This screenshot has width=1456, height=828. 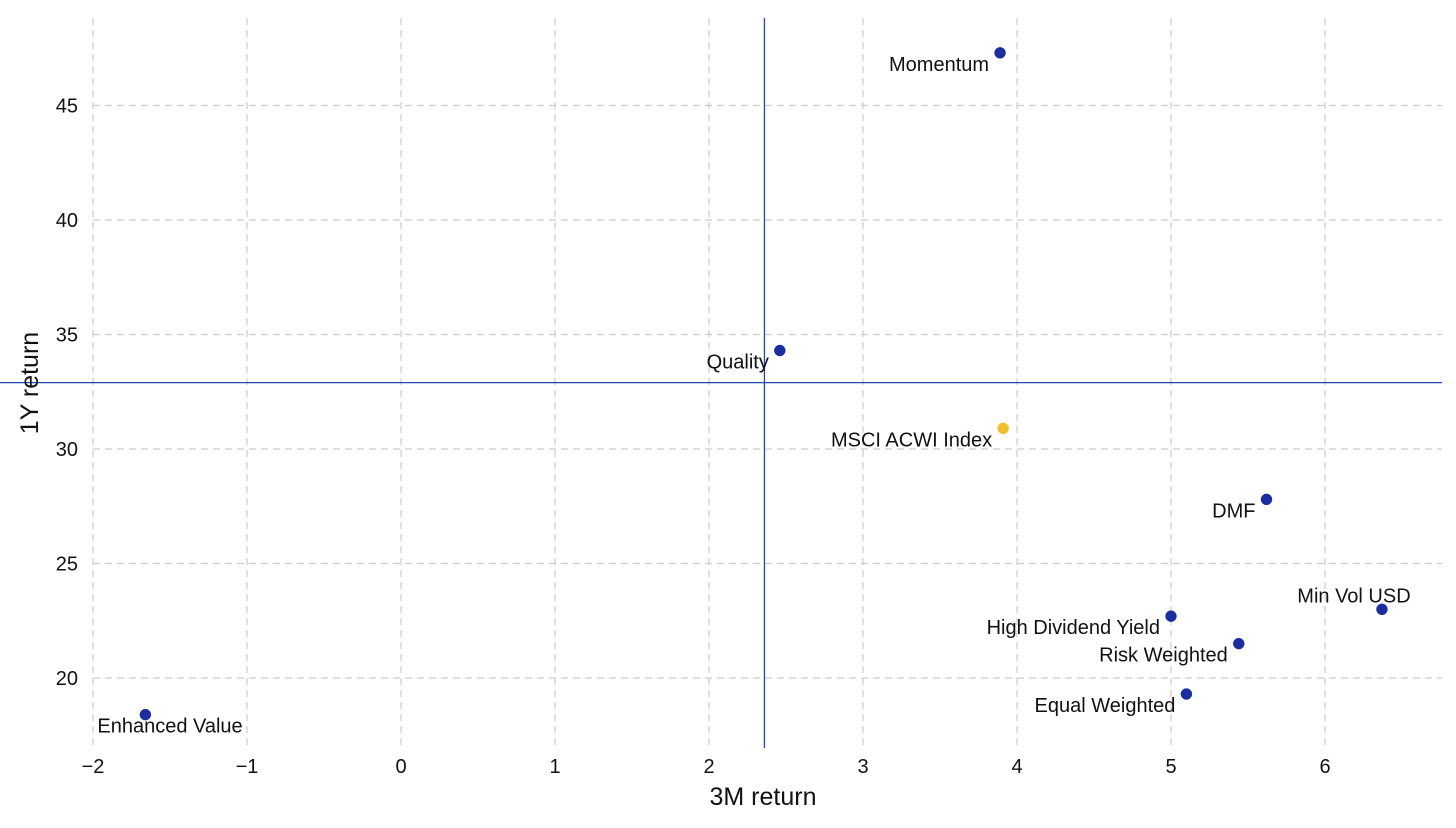 What do you see at coordinates (67, 107) in the screenshot?
I see `y-tick-label: 45` at bounding box center [67, 107].